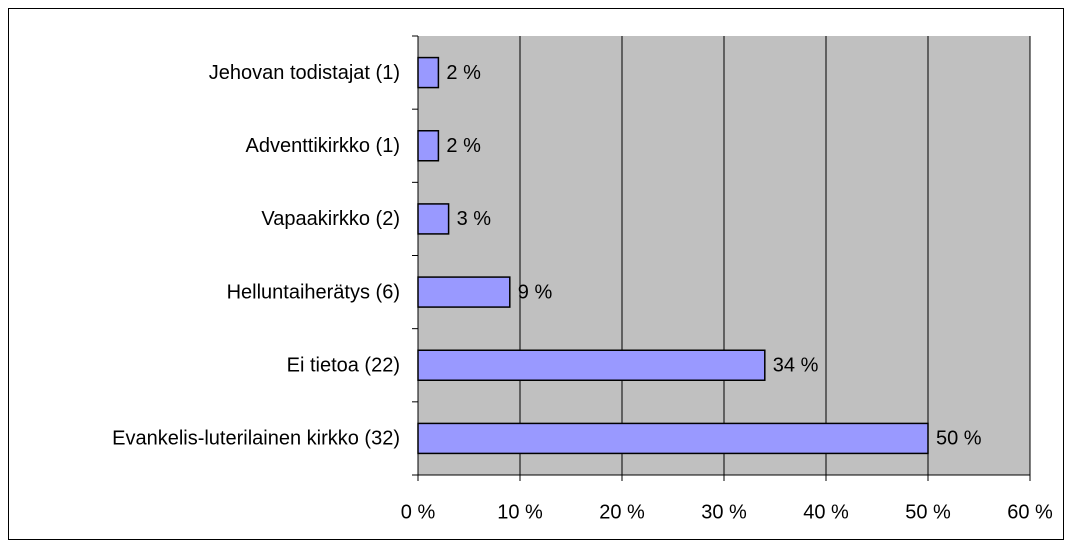  I want to click on x-tick-label: 40 %, so click(826, 512).